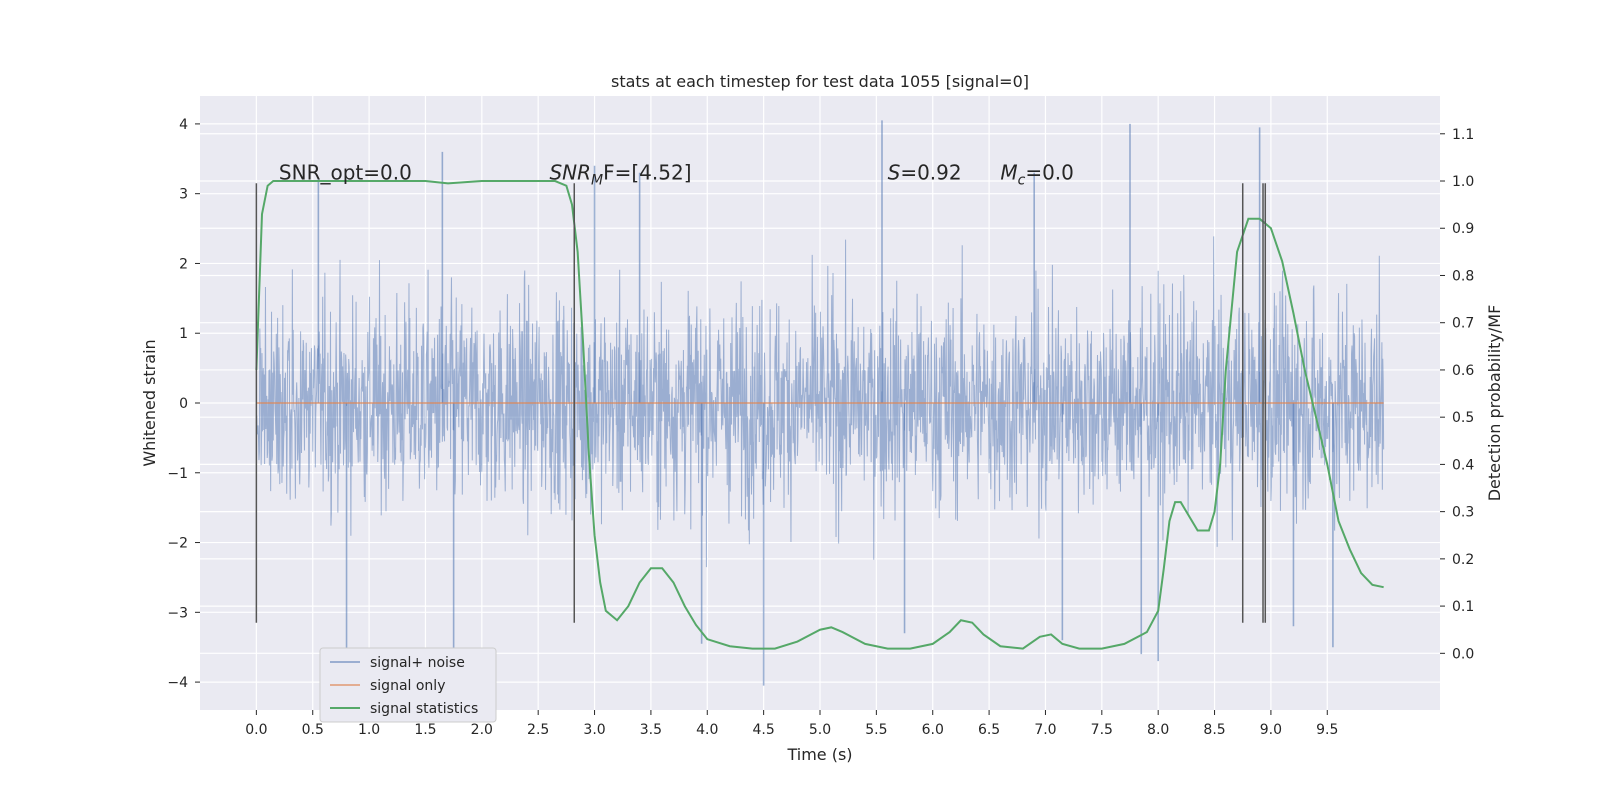 The width and height of the screenshot is (1600, 800). I want to click on y2-tick-label: 0.9, so click(1463, 229).